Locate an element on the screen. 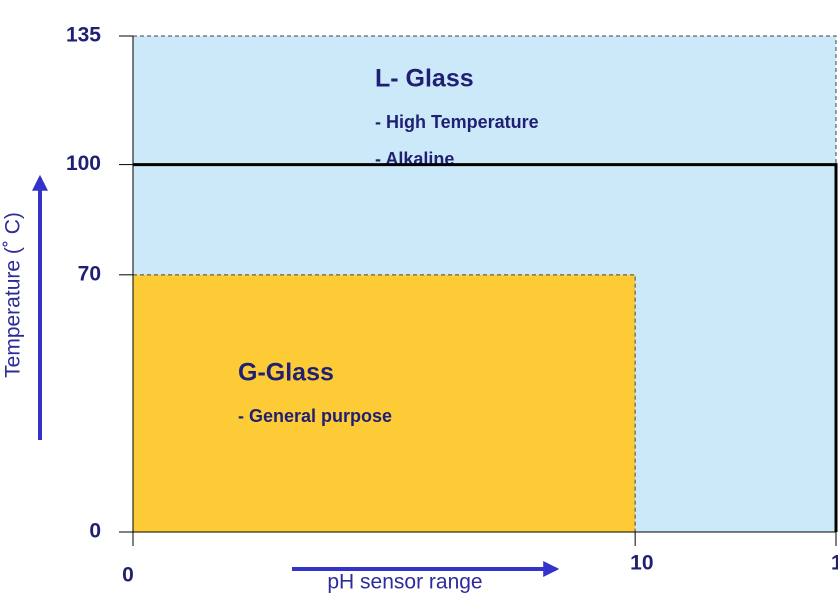  y-tick-label: 0 is located at coordinates (95, 531).